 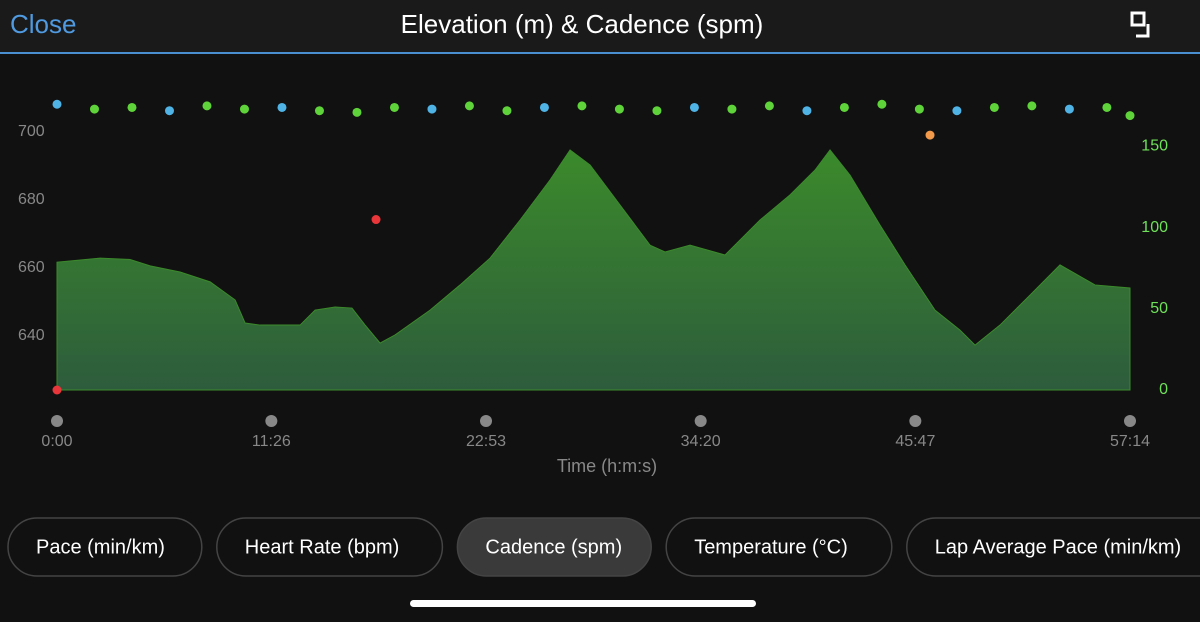 I want to click on close-button: Close, so click(x=43, y=24).